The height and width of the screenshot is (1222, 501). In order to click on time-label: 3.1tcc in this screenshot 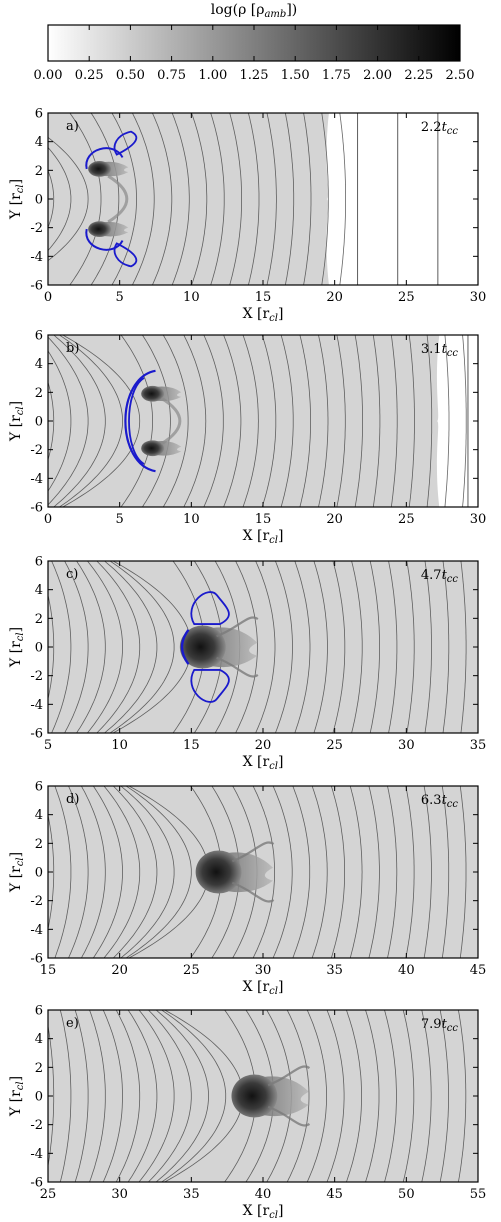, I will do `click(440, 350)`.